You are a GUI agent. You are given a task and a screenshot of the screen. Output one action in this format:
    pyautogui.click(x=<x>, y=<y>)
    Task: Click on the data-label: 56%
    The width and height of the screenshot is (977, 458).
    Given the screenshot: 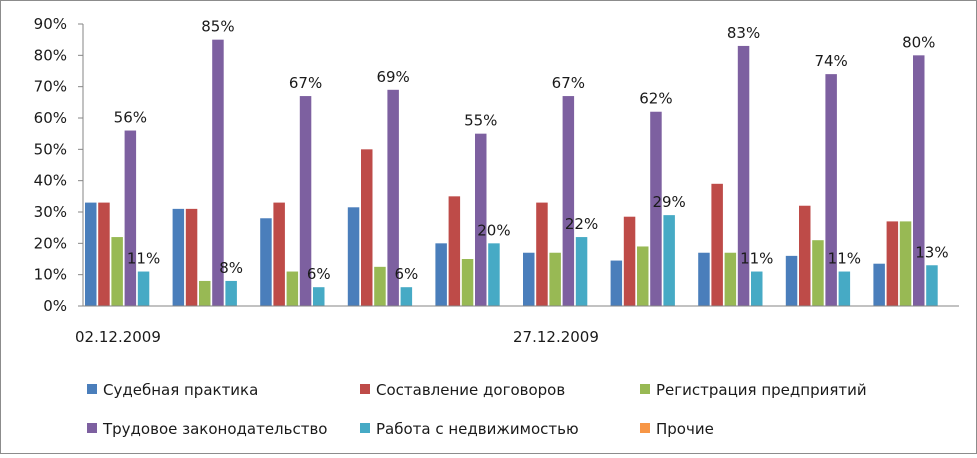 What is the action you would take?
    pyautogui.click(x=130, y=118)
    